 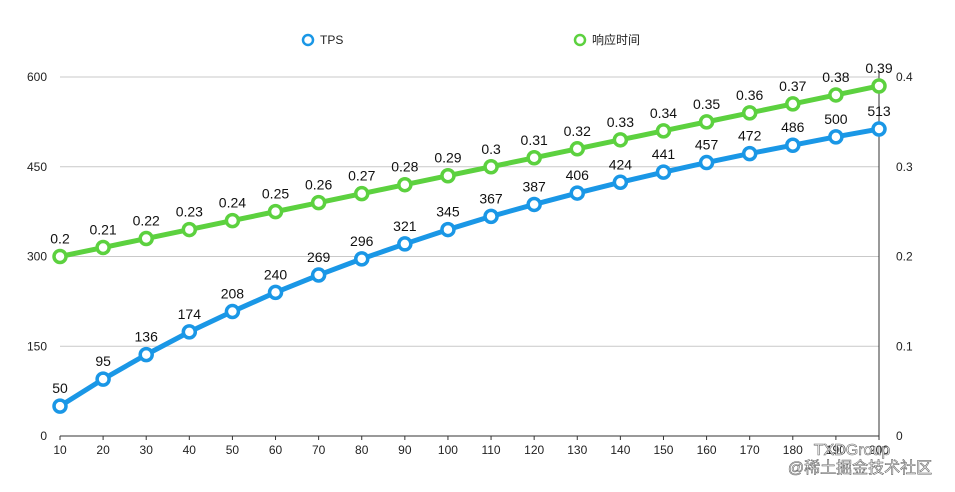 I want to click on tps-data-label: 367, so click(x=491, y=198).